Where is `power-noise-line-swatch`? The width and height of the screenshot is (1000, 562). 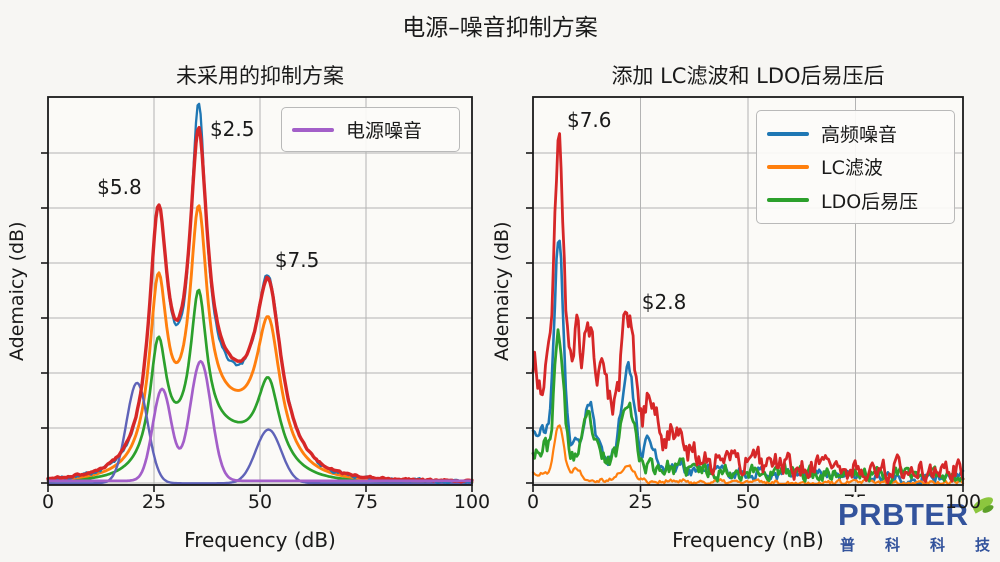
power-noise-line-swatch is located at coordinates (313, 129).